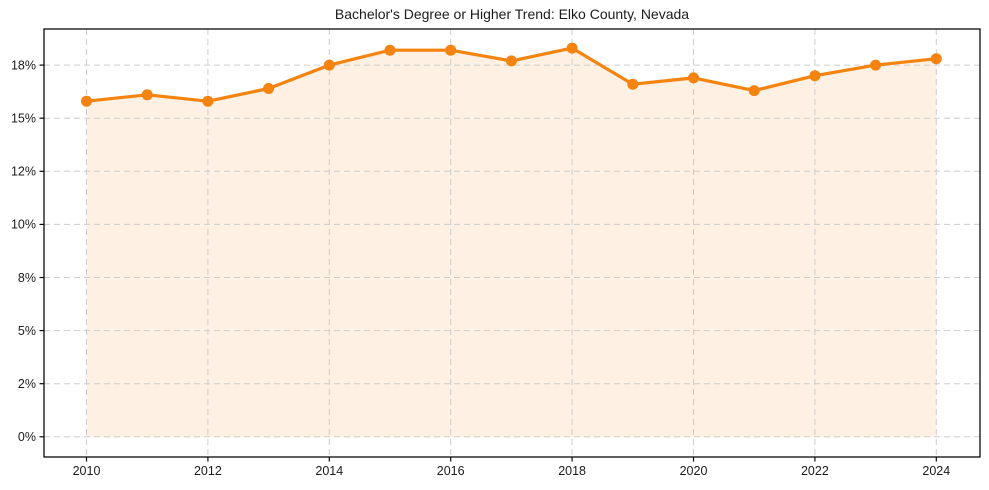  I want to click on y-tick-label: 18%, so click(23, 65).